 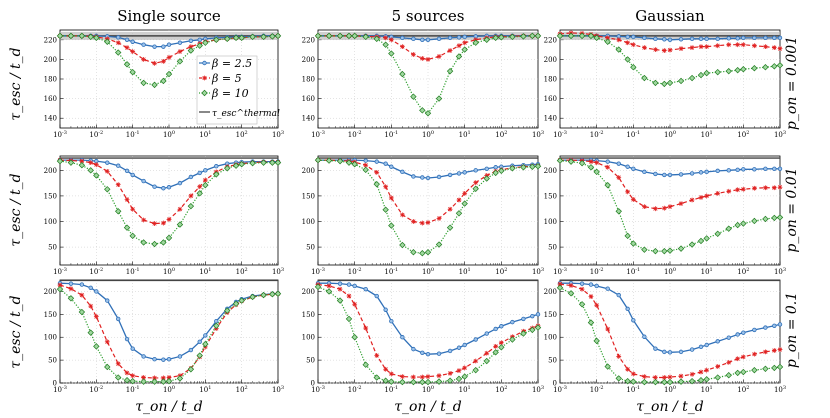 I want to click on y-axis-label-row-3: τ_esc / t_d, so click(x=16, y=331).